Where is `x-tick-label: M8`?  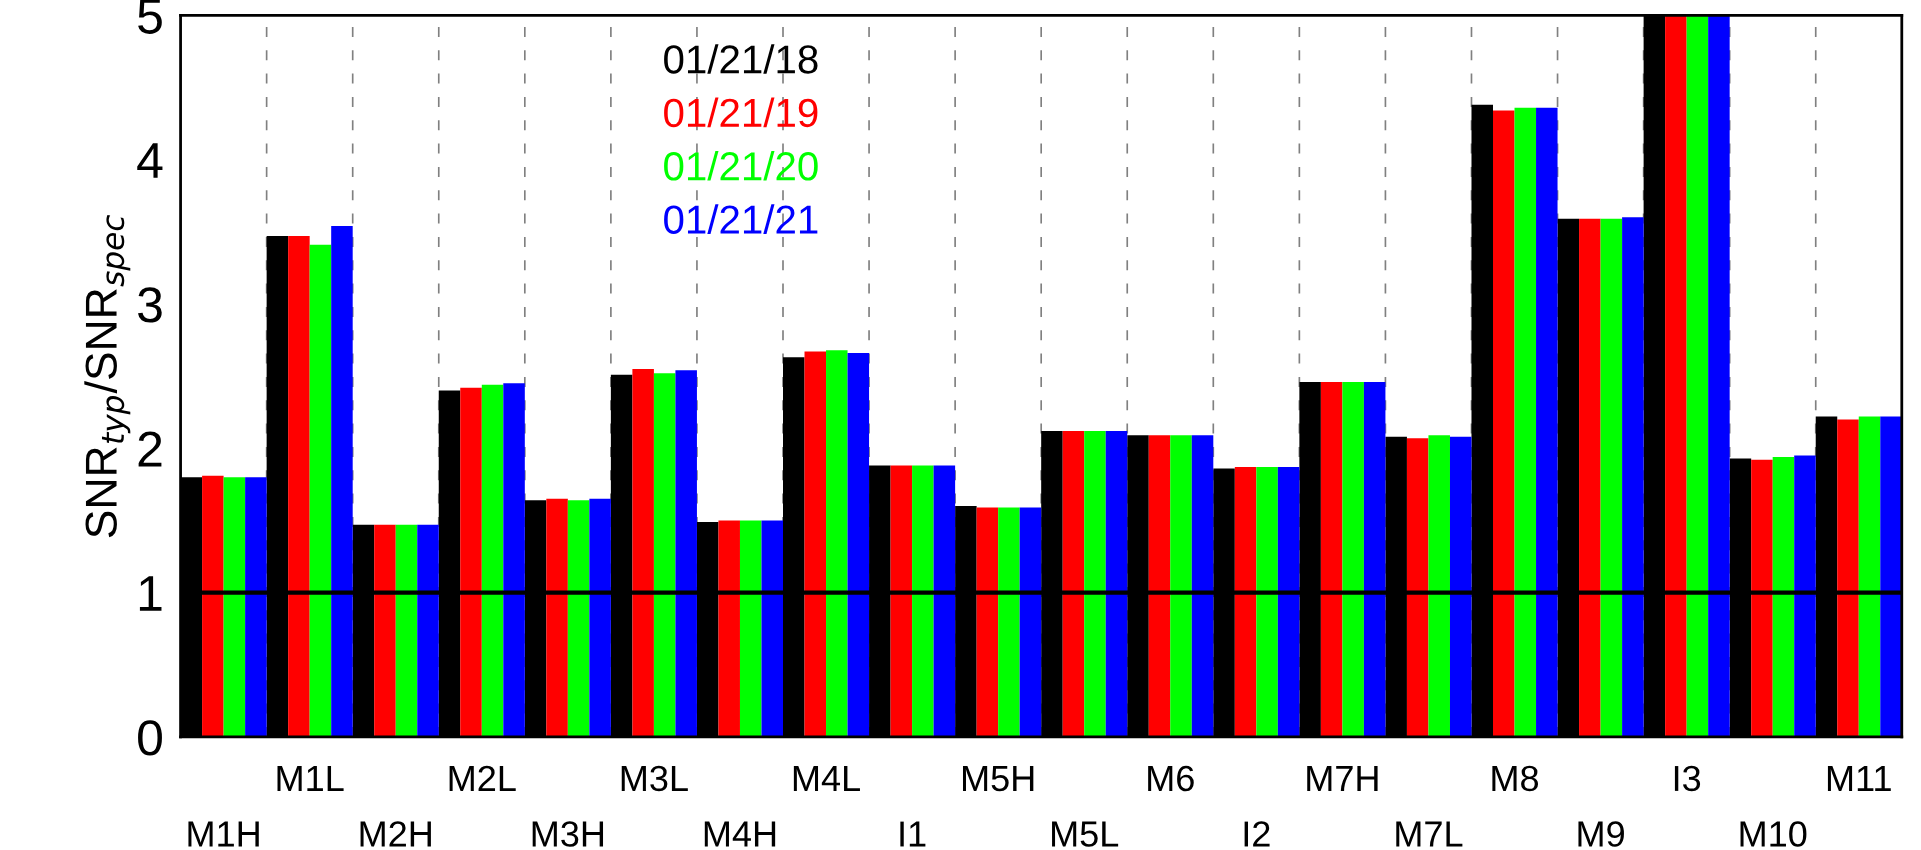
x-tick-label: M8 is located at coordinates (1515, 778).